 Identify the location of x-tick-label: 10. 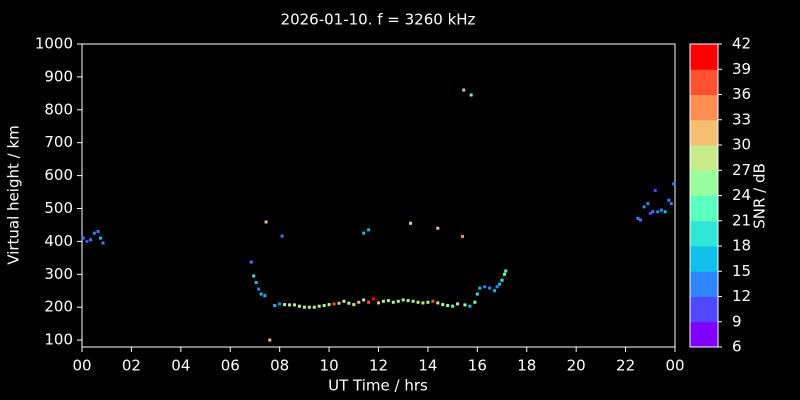
(329, 366).